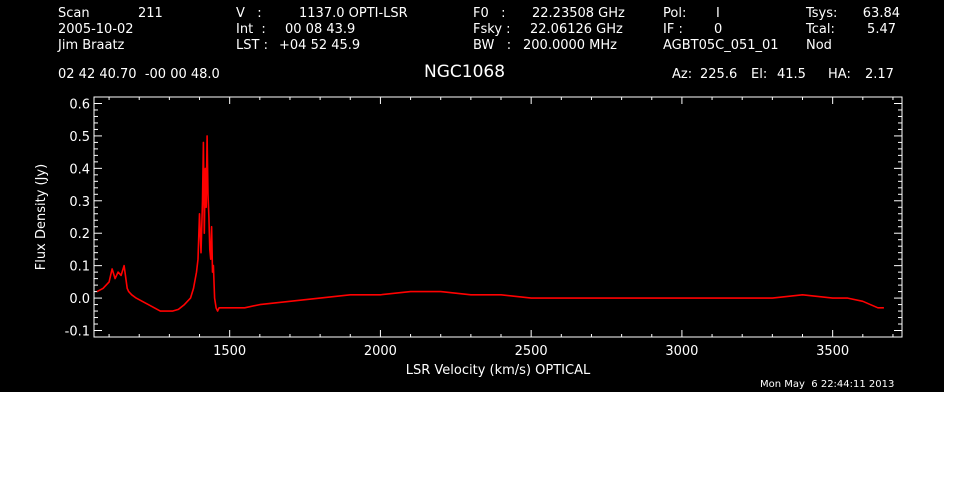 Image resolution: width=962 pixels, height=490 pixels. Describe the element at coordinates (839, 74) in the screenshot. I see `hour-angle-label: HA:` at that location.